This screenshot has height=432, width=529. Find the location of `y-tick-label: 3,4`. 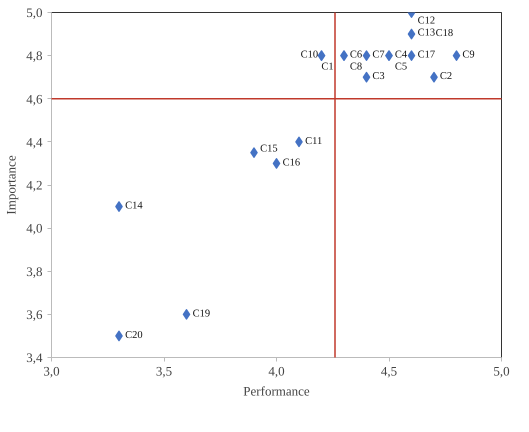

y-tick-label: 3,4 is located at coordinates (34, 357).